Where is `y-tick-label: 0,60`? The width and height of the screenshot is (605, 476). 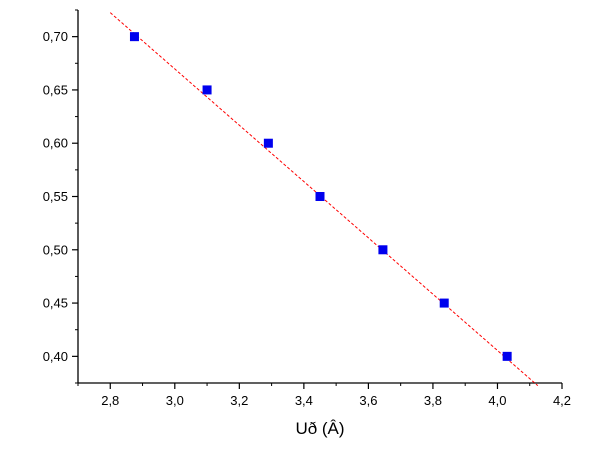 y-tick-label: 0,60 is located at coordinates (55, 143).